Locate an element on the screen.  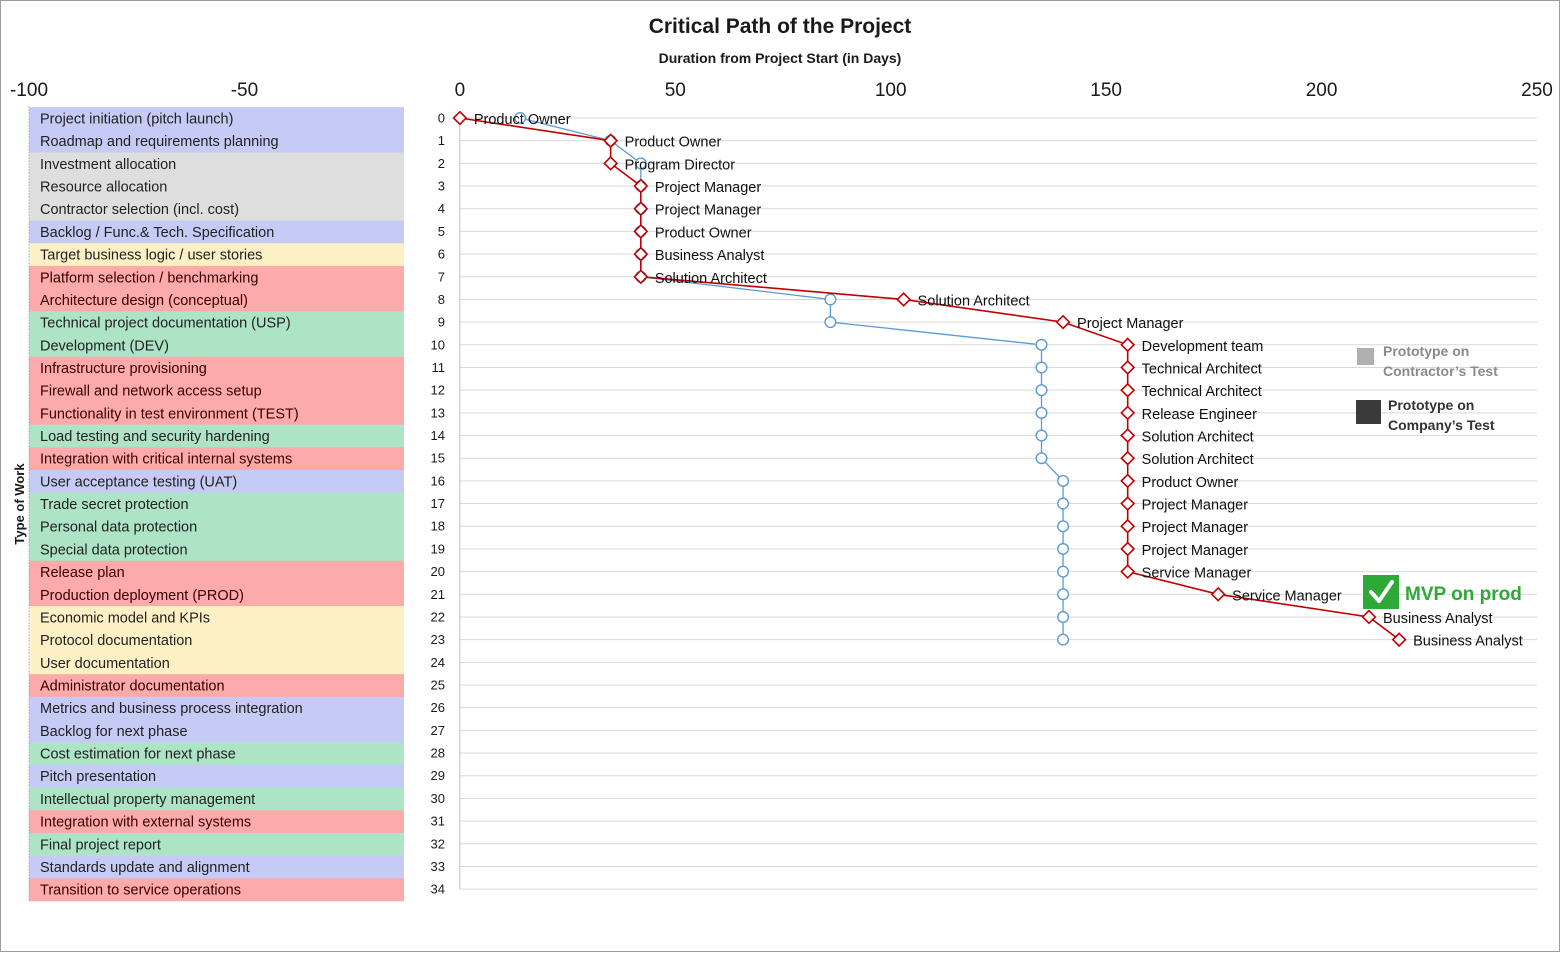
category-label: Project initiation (pitch launch) is located at coordinates (136, 120).